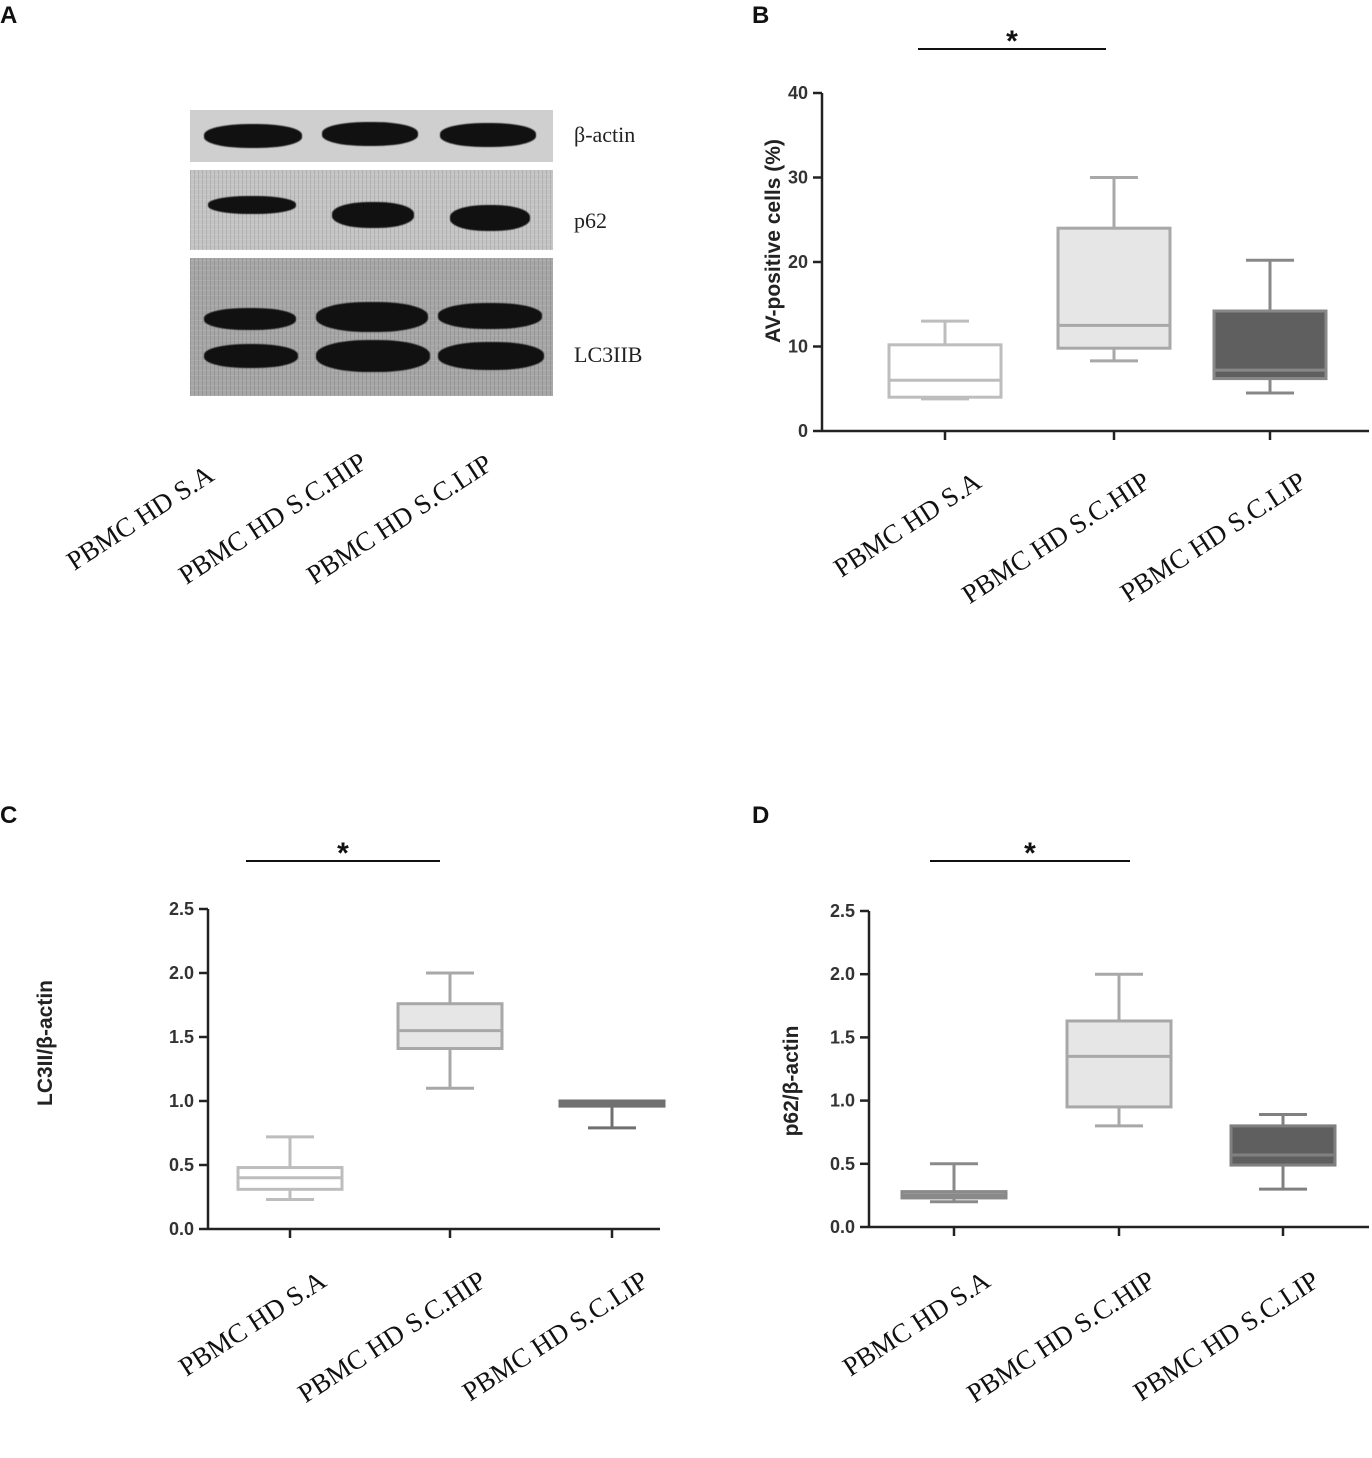  What do you see at coordinates (605, 134) in the screenshot?
I see `blot-label-beta-actin: β-actin` at bounding box center [605, 134].